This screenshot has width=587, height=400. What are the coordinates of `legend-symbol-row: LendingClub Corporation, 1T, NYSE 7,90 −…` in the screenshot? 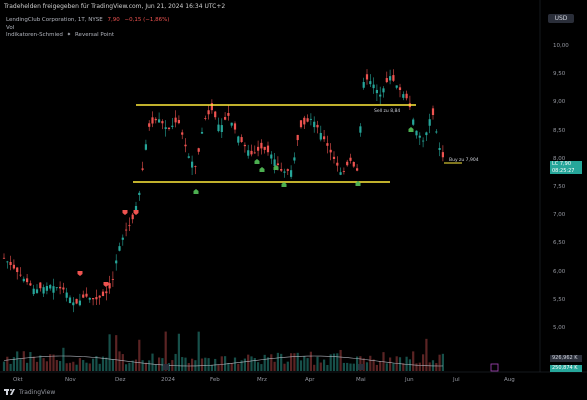 It's located at (87, 20).